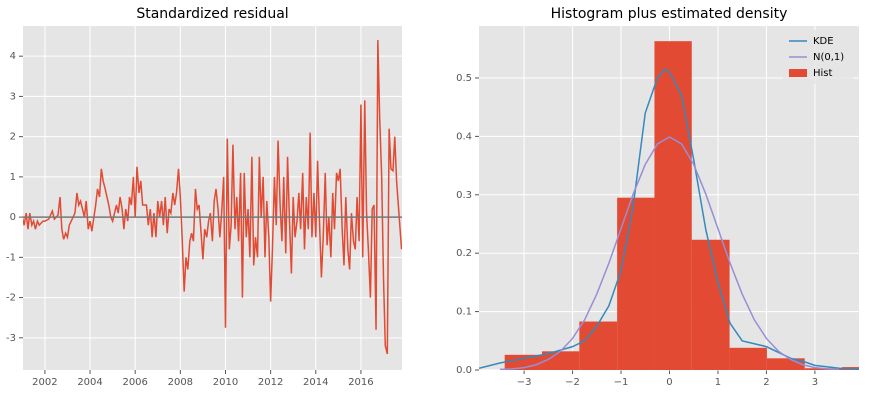 The height and width of the screenshot is (400, 875). What do you see at coordinates (766, 382) in the screenshot?
I see `x-tick-label: 2` at bounding box center [766, 382].